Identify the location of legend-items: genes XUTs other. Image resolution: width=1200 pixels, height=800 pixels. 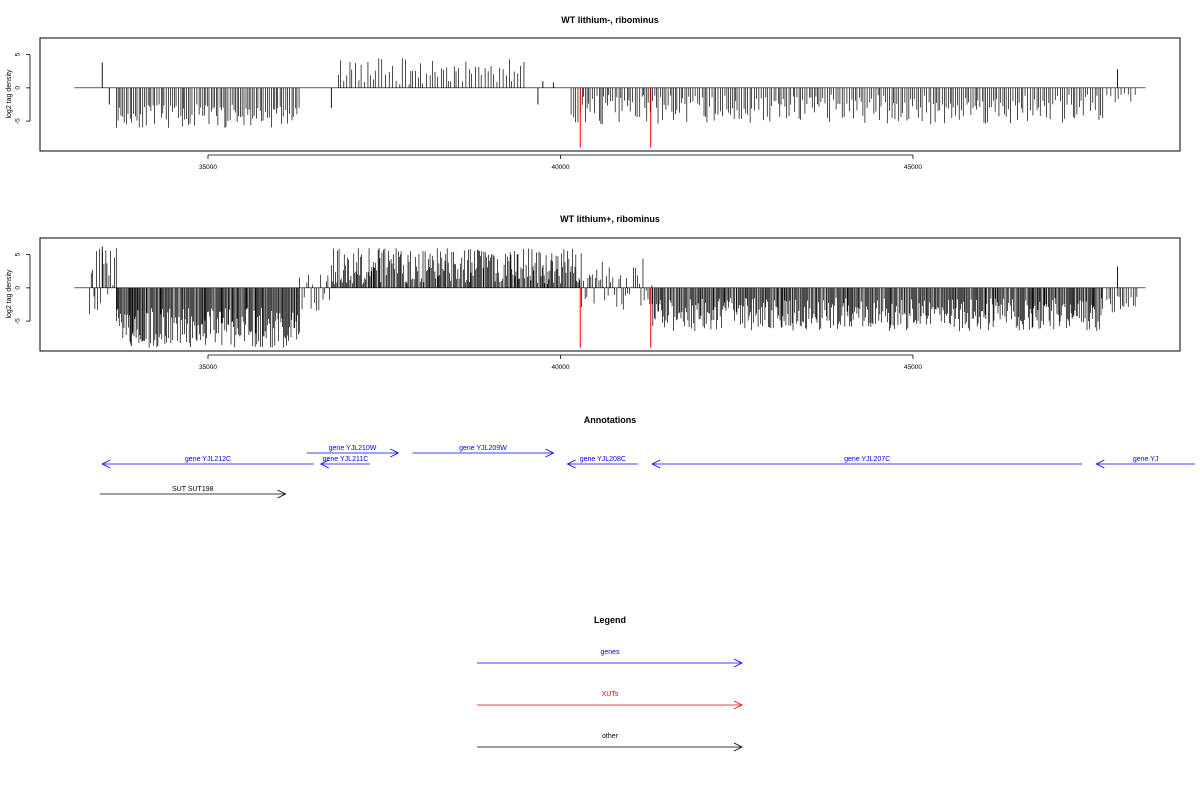
(610, 700).